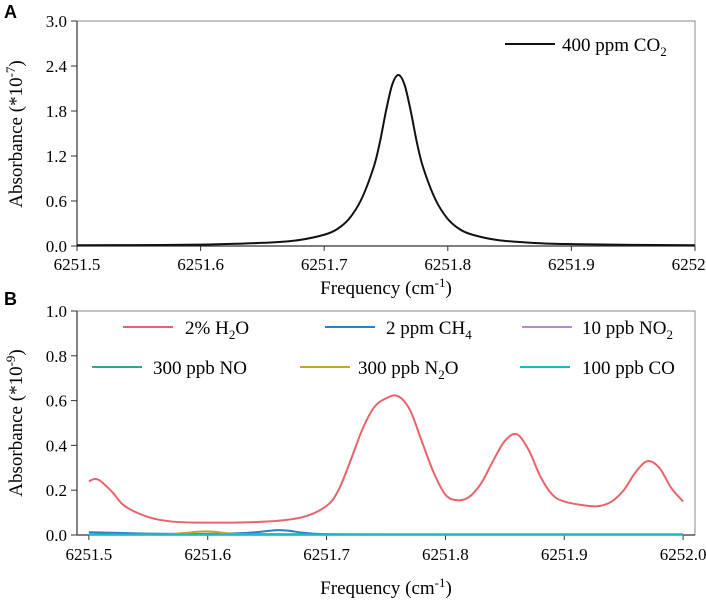 This screenshot has width=706, height=612. I want to click on y-tick-label: 0.8, so click(56, 356).